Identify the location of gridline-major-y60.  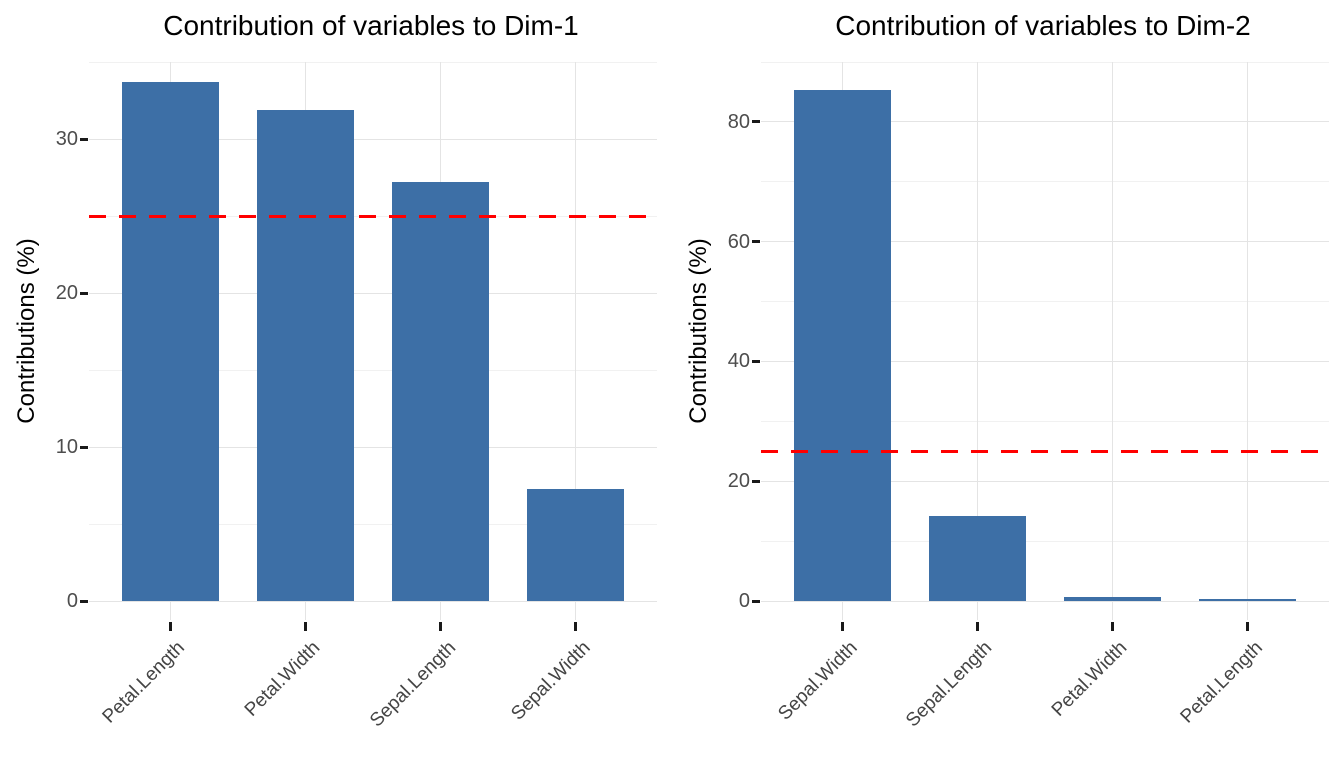
(1045, 242).